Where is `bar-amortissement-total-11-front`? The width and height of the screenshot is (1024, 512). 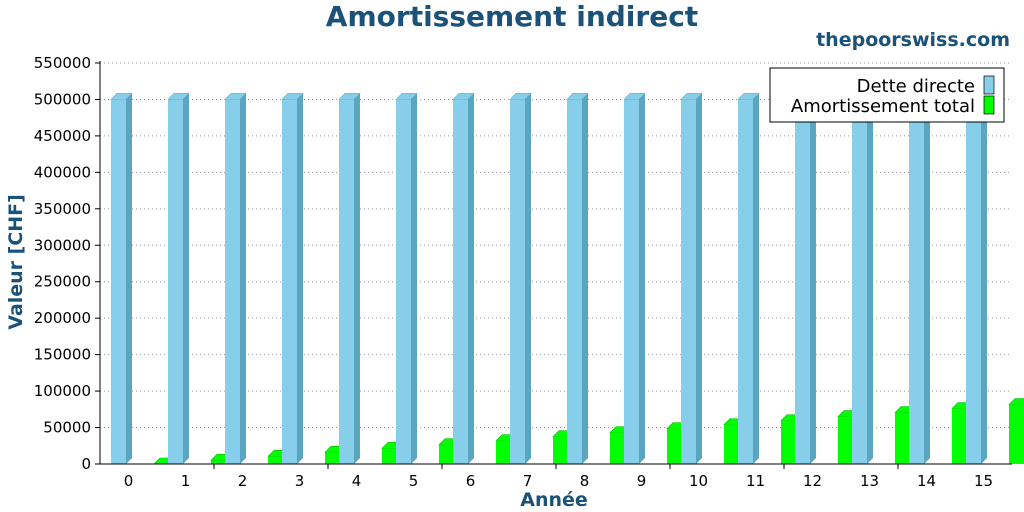 bar-amortissement-total-11-front is located at coordinates (788, 442).